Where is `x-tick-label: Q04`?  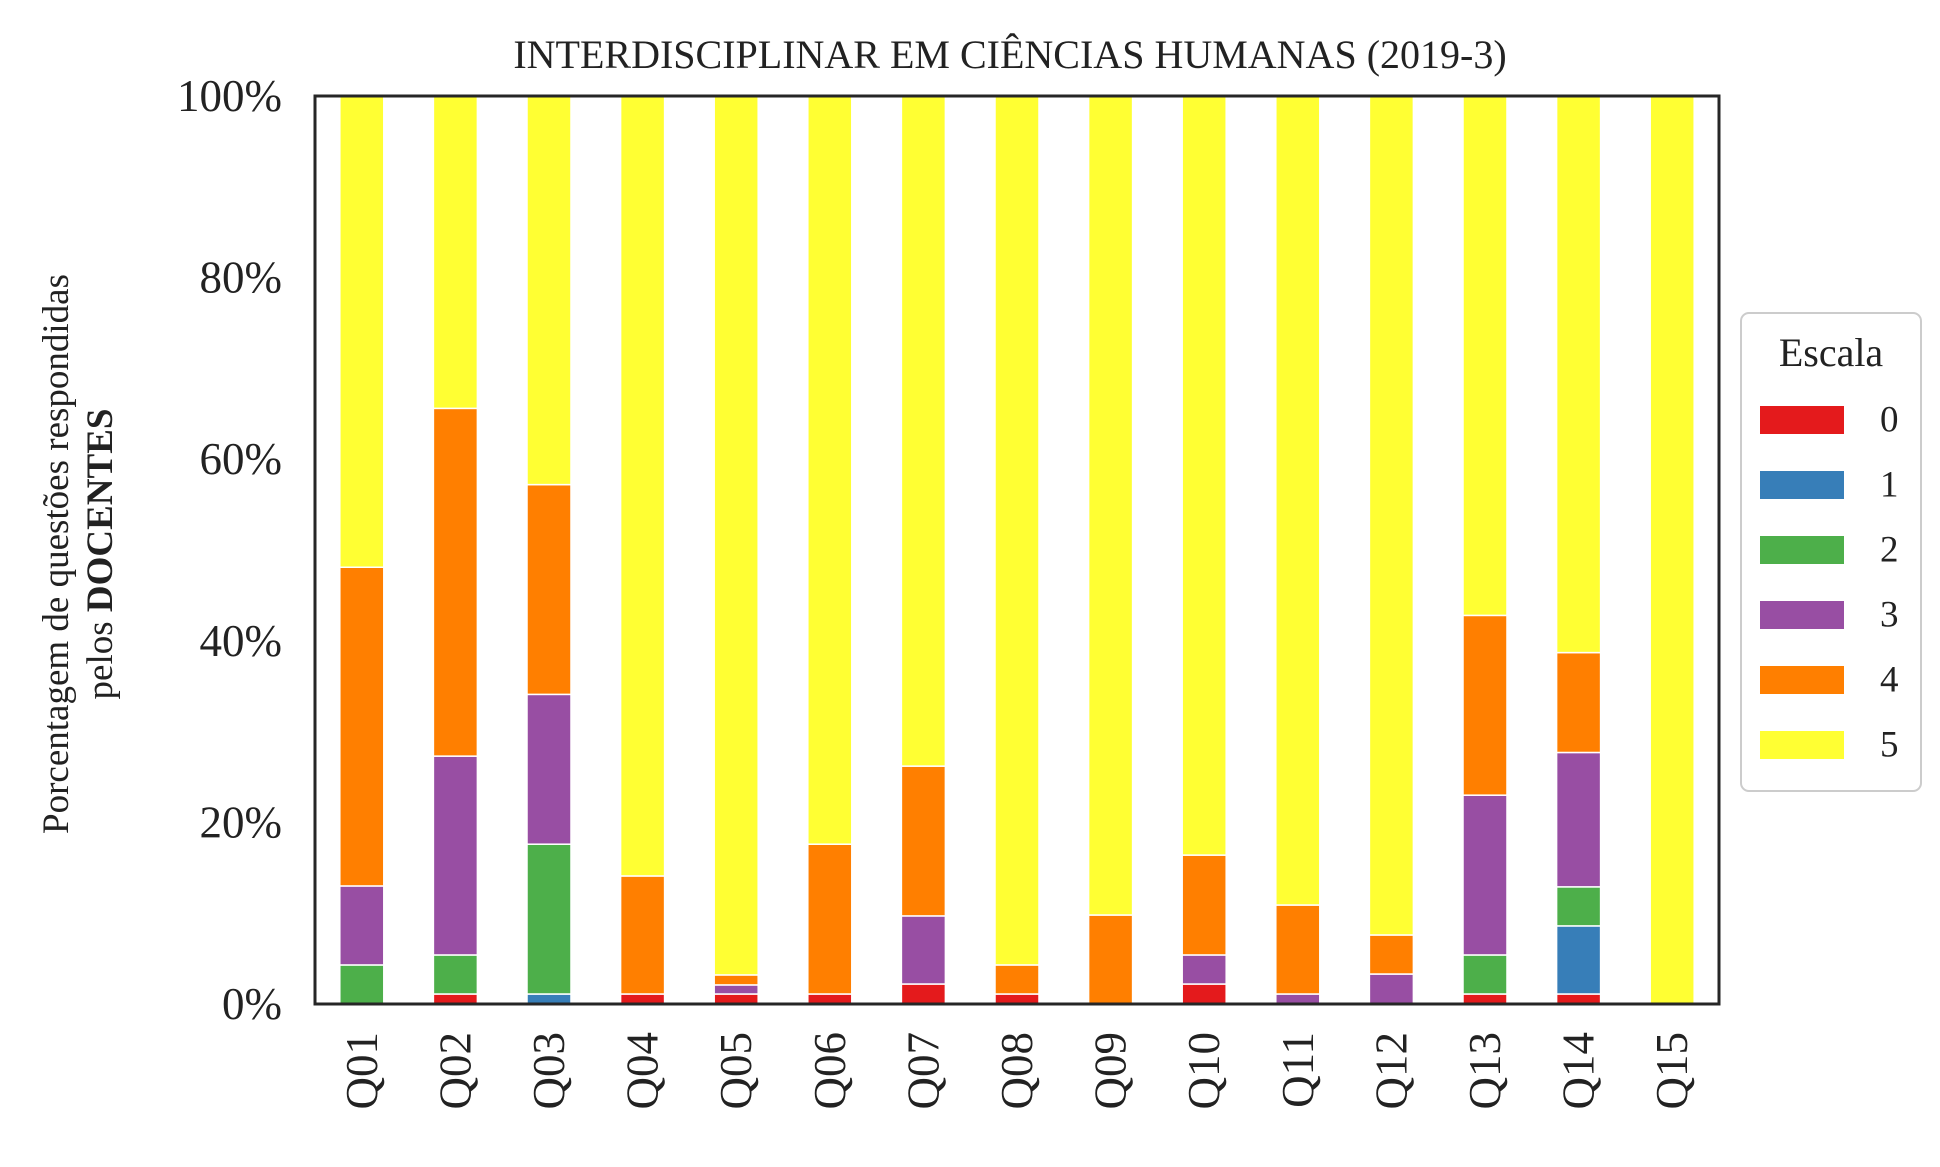
x-tick-label: Q04 is located at coordinates (643, 1071).